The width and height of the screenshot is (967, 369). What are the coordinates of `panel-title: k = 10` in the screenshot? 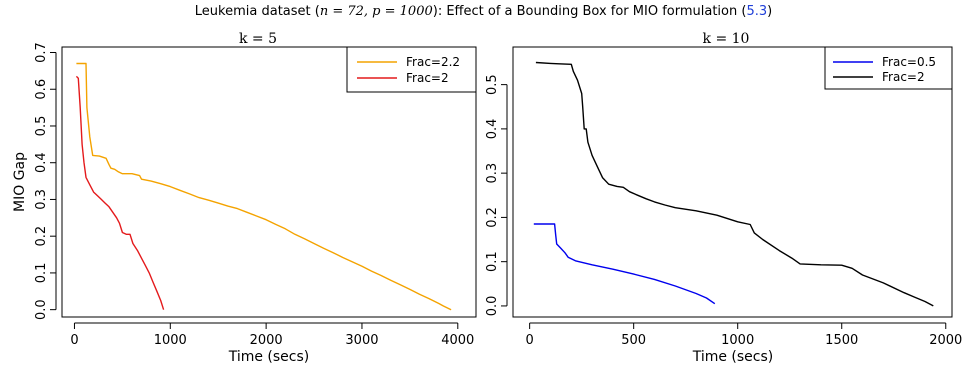 It's located at (726, 39).